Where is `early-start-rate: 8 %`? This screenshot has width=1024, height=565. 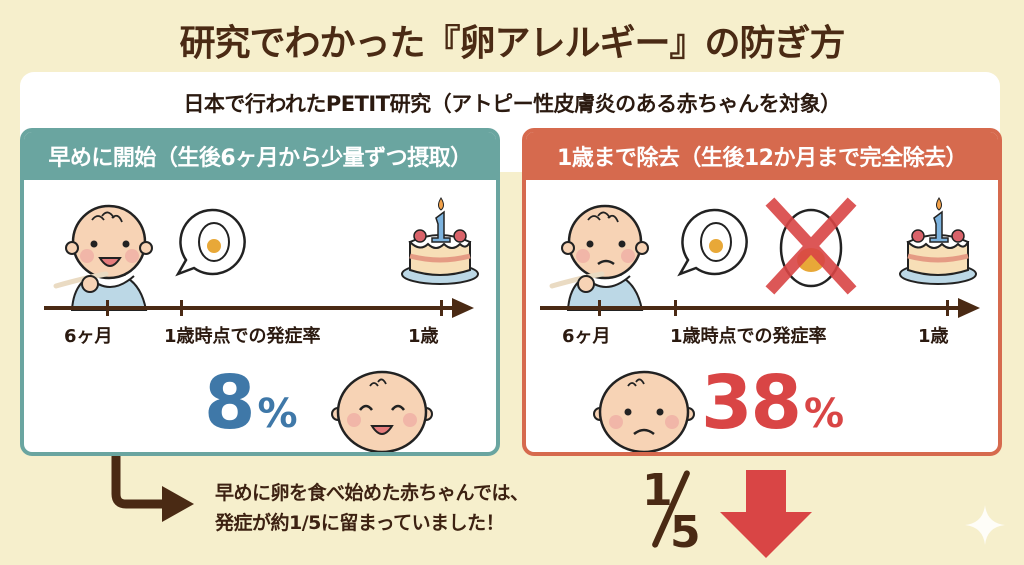
early-start-rate: 8 % is located at coordinates (251, 403).